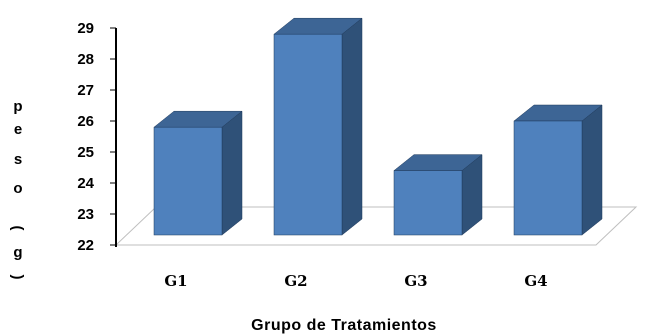 The image size is (649, 335). I want to click on chart-floor, so click(376, 226).